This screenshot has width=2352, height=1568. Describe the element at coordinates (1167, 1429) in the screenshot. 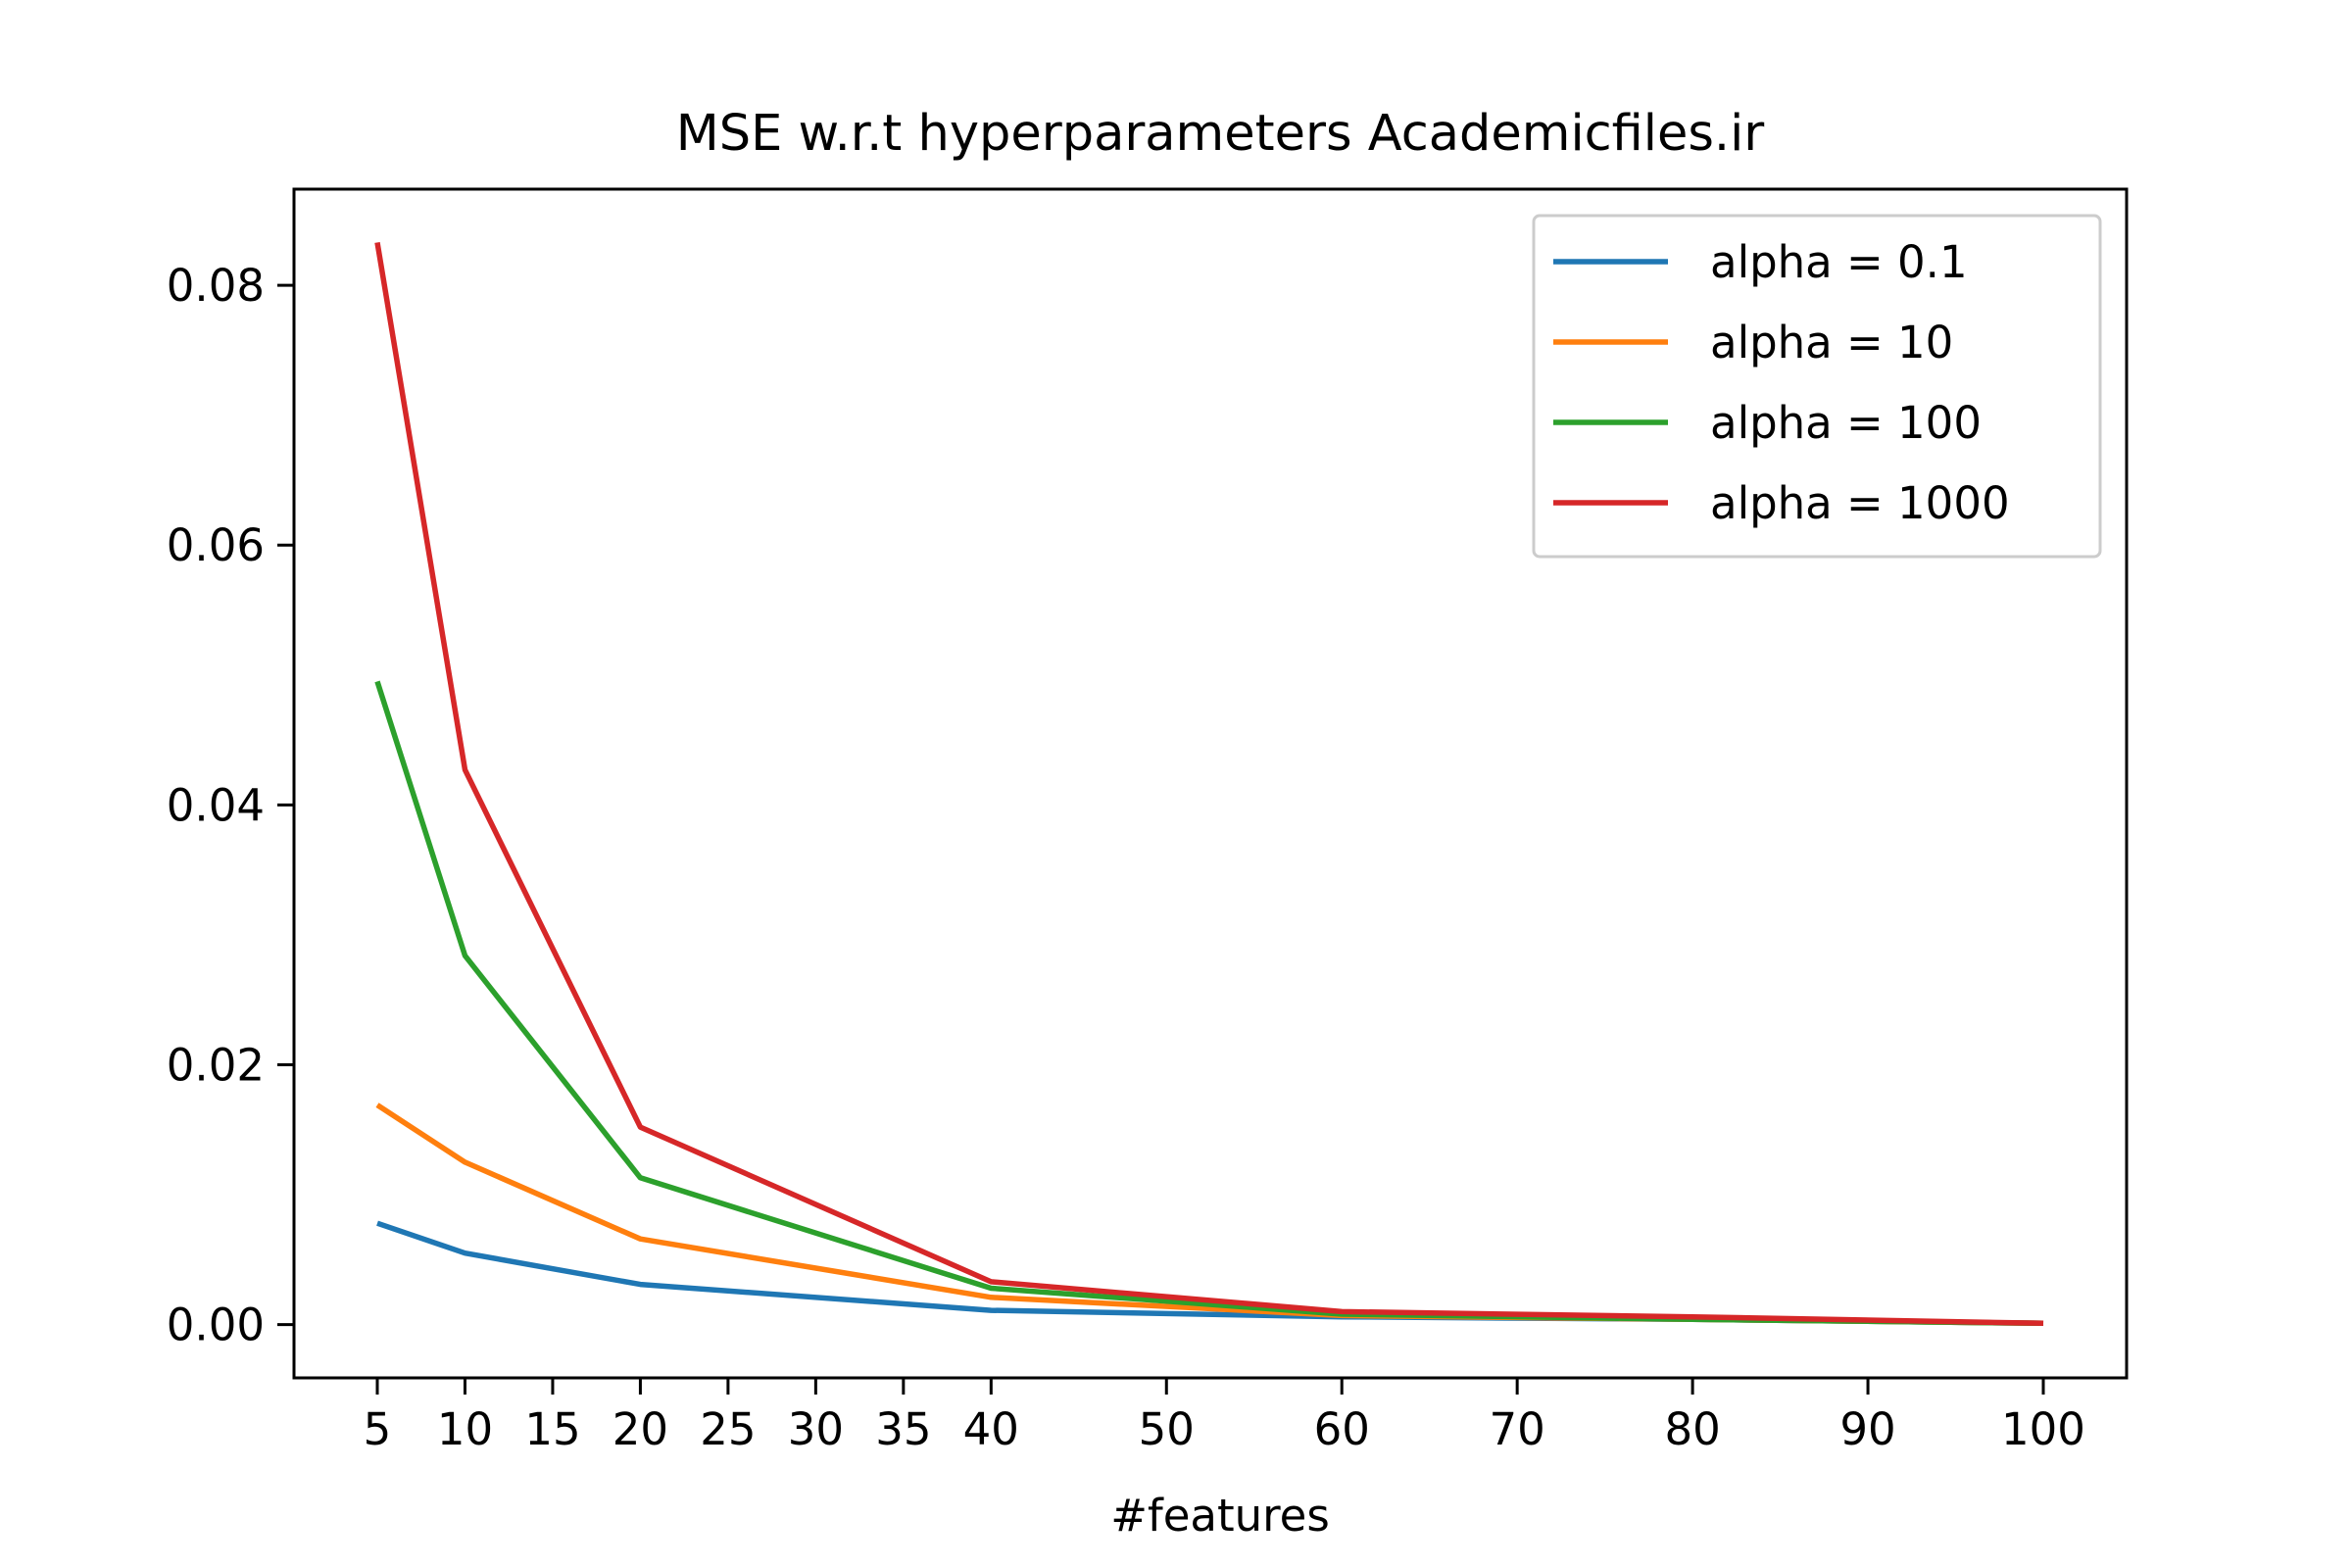

I see `x-tick-label: 50` at that location.